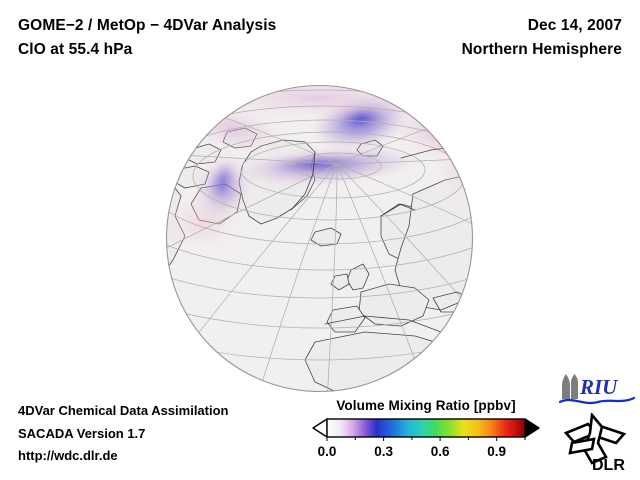 The image size is (640, 480). Describe the element at coordinates (147, 25) in the screenshot. I see `figure-title: GOME−2 / MetOp − 4DVar Analysis` at that location.